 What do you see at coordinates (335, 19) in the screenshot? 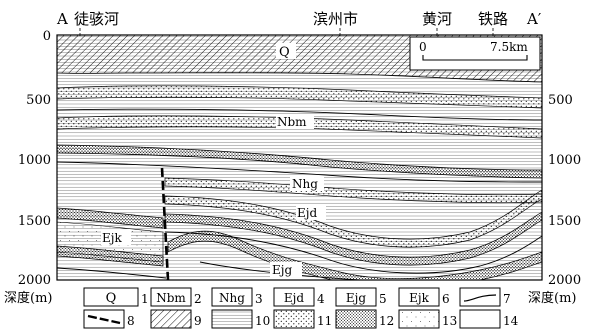
I see `place-binzhou-city: 滨州市` at bounding box center [335, 19].